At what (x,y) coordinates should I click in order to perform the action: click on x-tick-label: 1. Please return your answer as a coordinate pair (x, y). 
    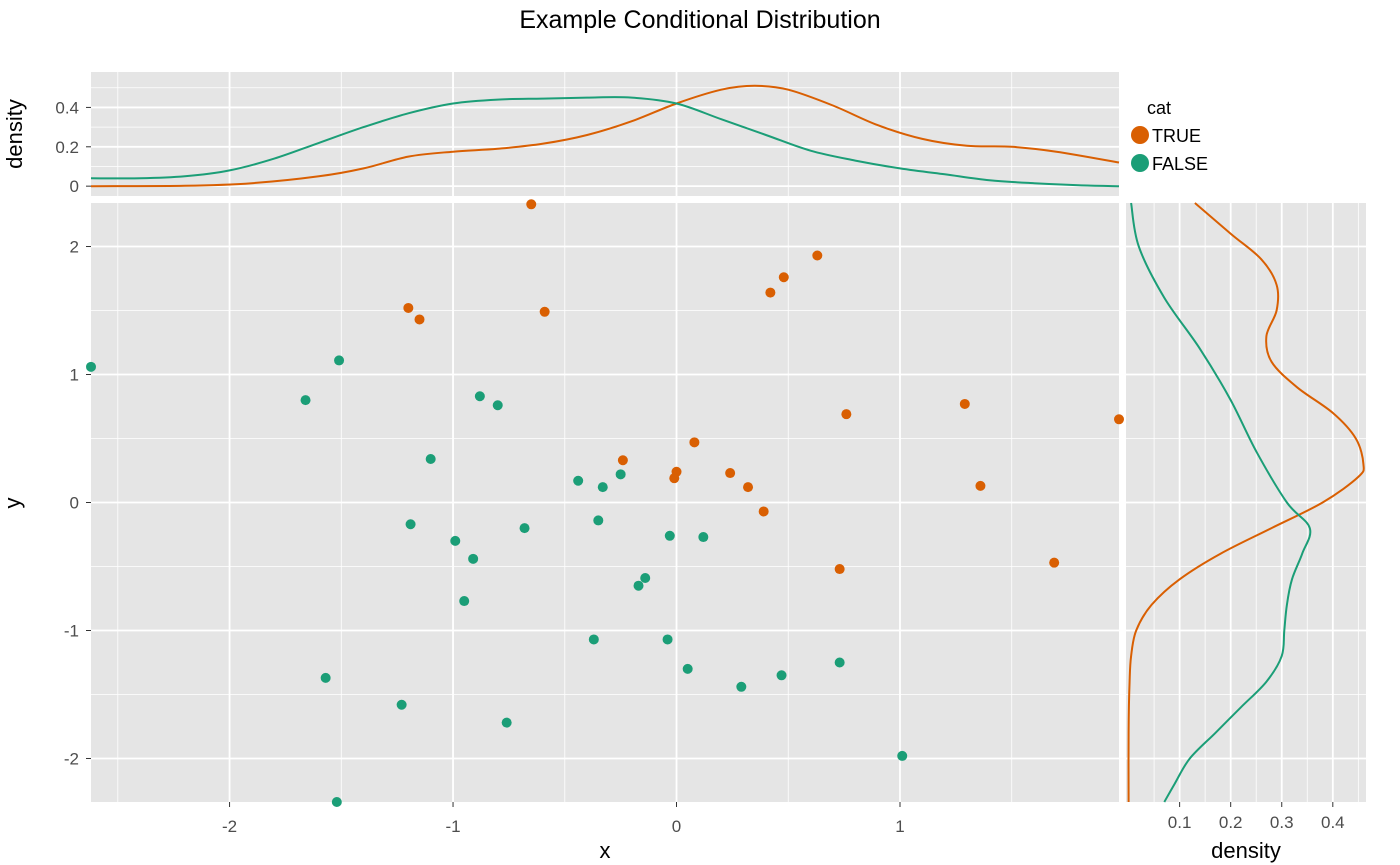
    Looking at the image, I should click on (899, 826).